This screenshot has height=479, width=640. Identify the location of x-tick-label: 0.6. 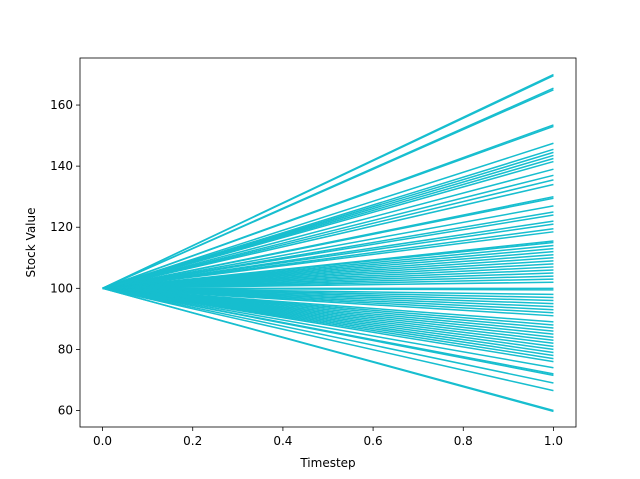
(373, 441).